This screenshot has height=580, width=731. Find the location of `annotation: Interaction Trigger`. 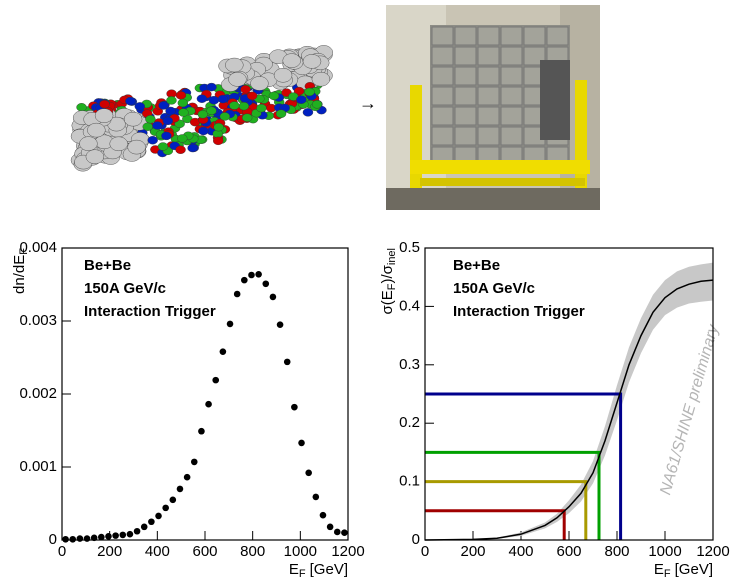

annotation: Interaction Trigger is located at coordinates (150, 311).